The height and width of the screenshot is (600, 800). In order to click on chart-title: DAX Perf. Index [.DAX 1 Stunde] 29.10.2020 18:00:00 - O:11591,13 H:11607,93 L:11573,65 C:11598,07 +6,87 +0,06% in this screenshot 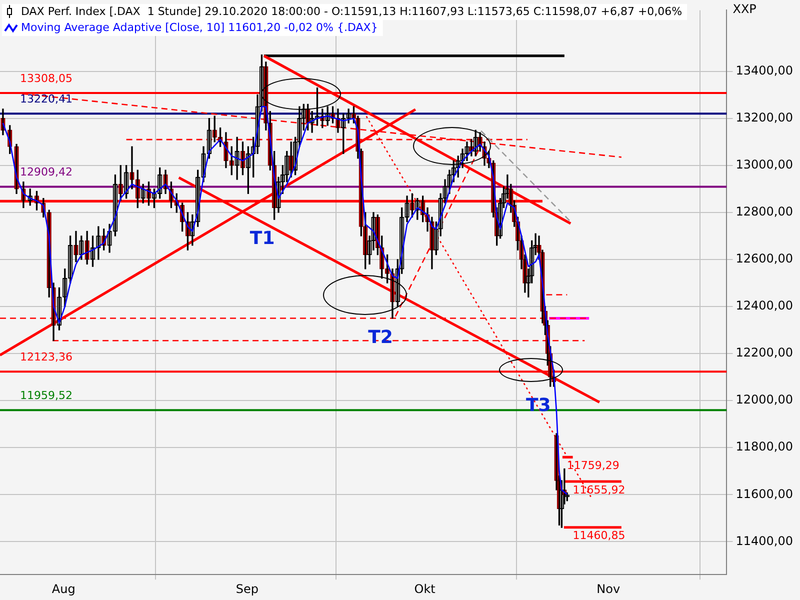, I will do `click(351, 11)`.